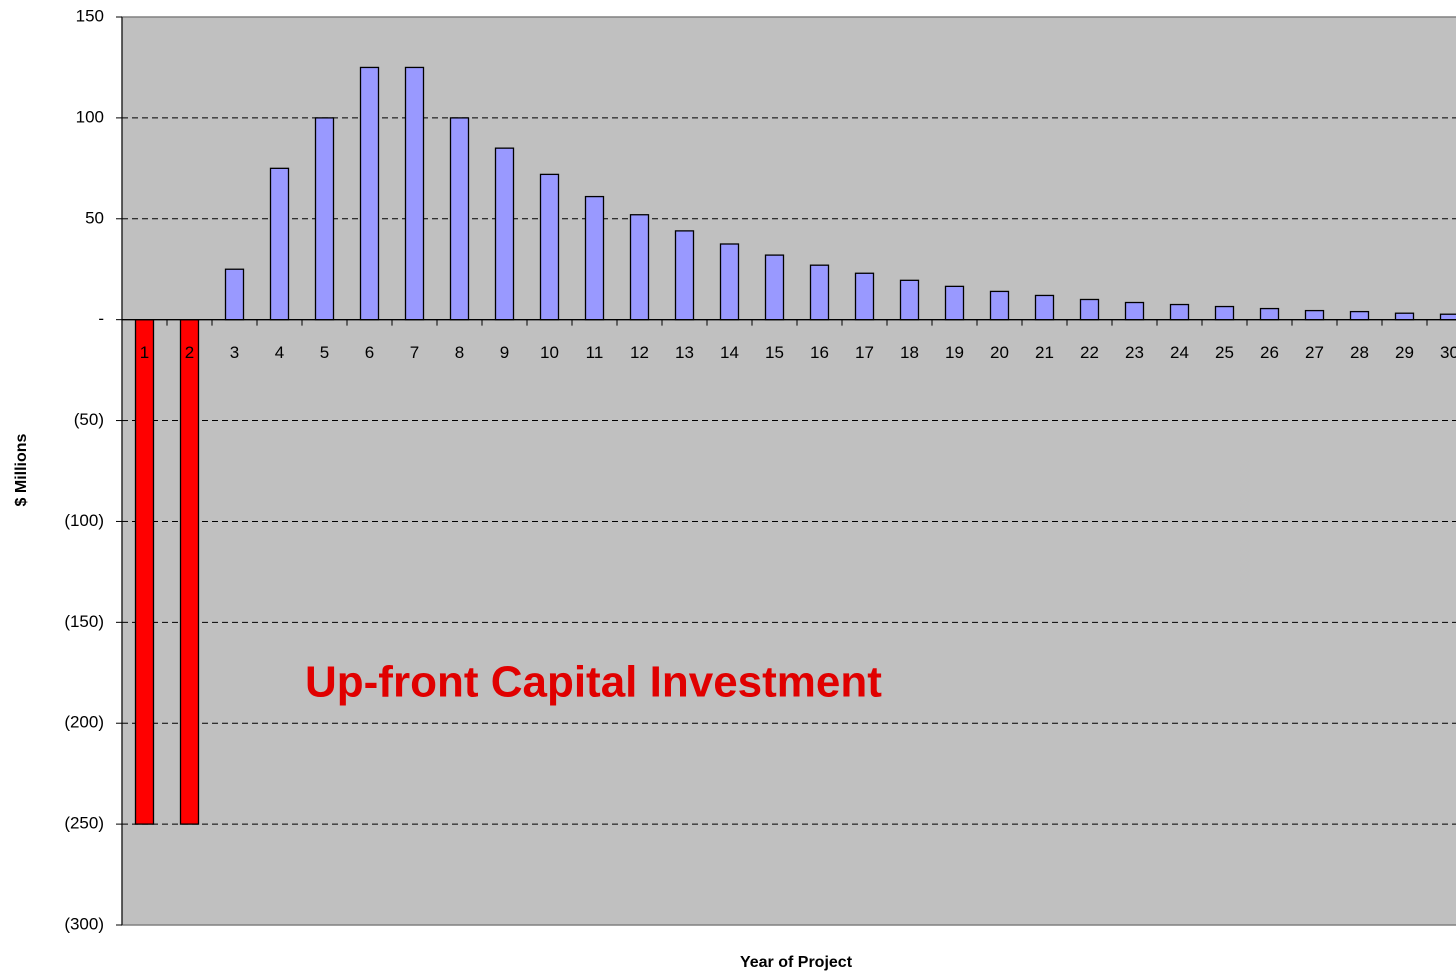  What do you see at coordinates (1179, 352) in the screenshot?
I see `x-tick-label: 24` at bounding box center [1179, 352].